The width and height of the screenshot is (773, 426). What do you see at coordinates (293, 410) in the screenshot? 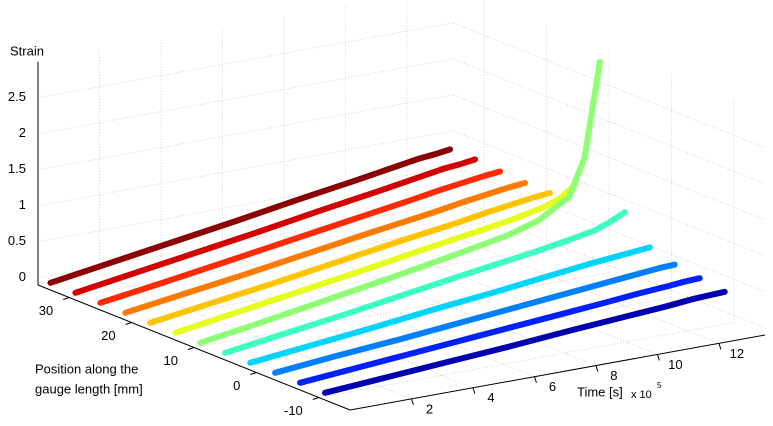
I see `y-tick-label: -10` at bounding box center [293, 410].